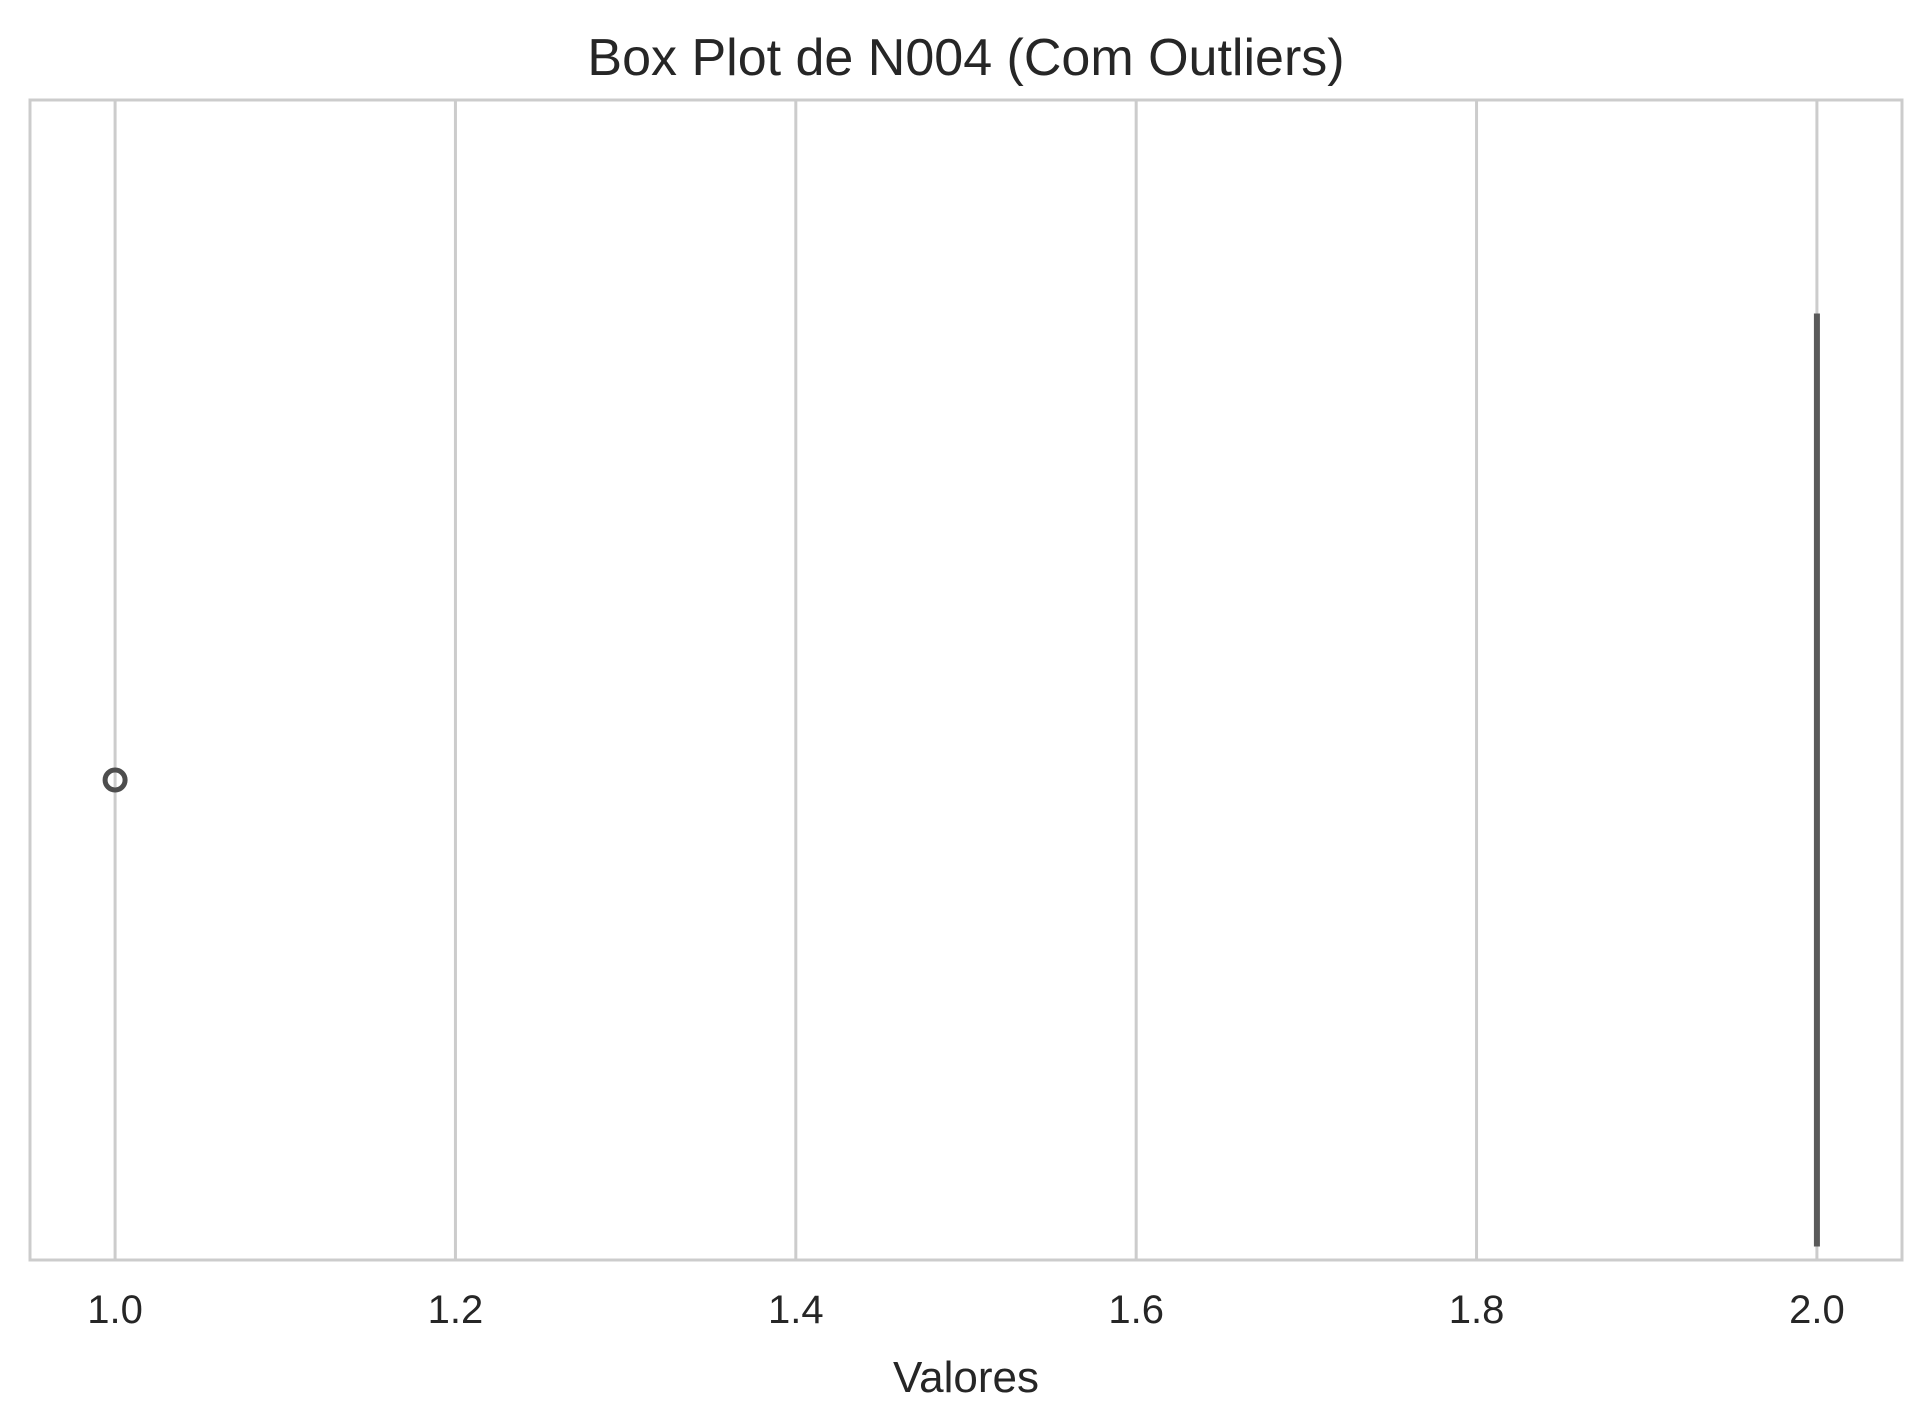 This screenshot has width=1919, height=1428. What do you see at coordinates (1136, 1310) in the screenshot?
I see `x-tick-label: 1.6` at bounding box center [1136, 1310].